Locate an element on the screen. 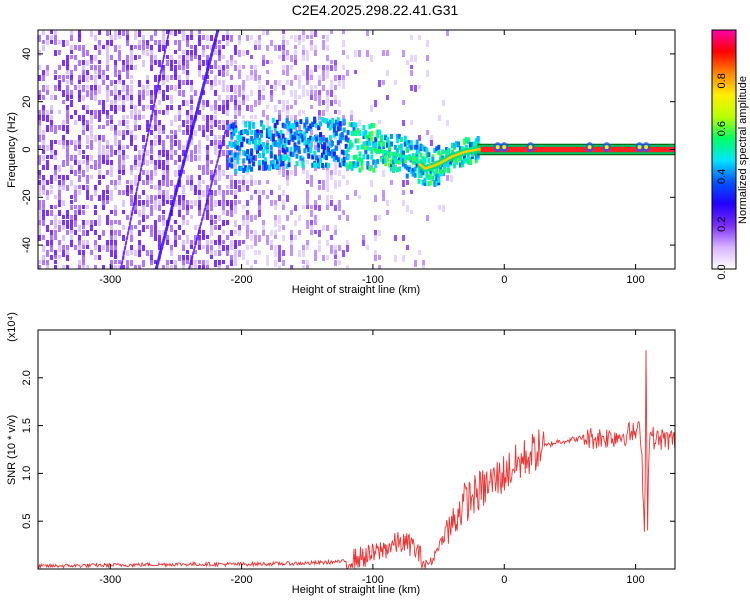 The width and height of the screenshot is (750, 600). y-tick-label: 40 is located at coordinates (27, 54).